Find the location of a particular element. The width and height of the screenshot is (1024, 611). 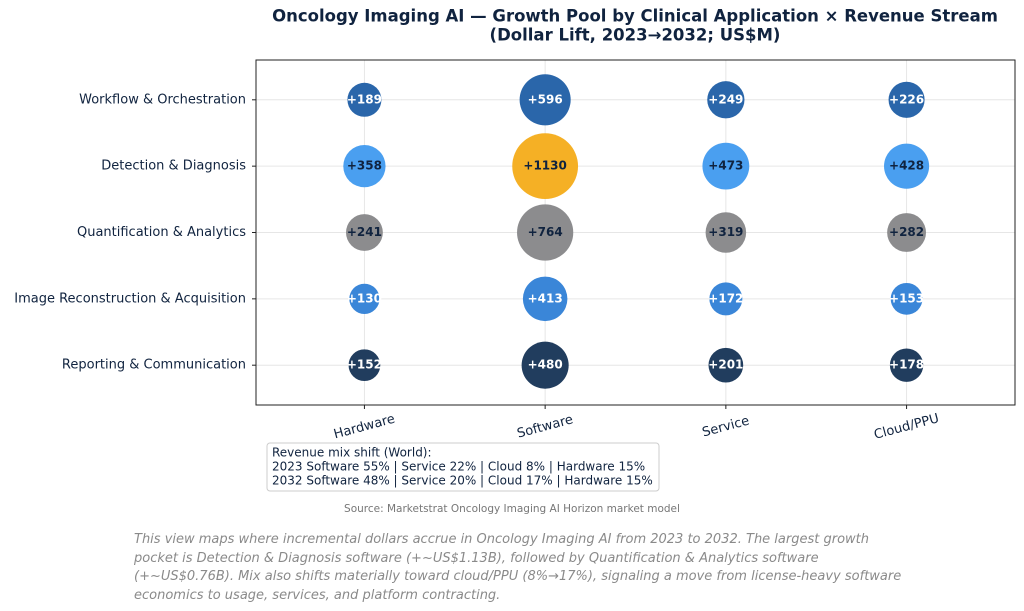

value-label: +428 is located at coordinates (906, 166).